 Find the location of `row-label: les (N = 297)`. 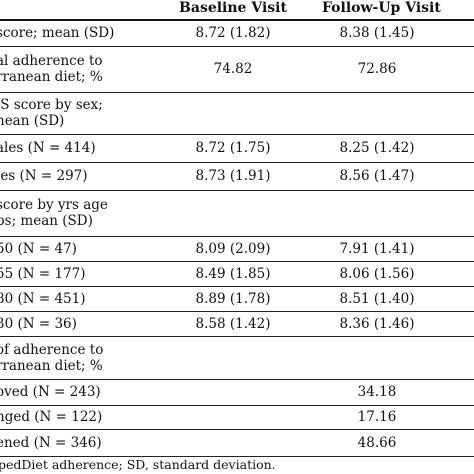

row-label: les (N = 297) is located at coordinates (44, 176).